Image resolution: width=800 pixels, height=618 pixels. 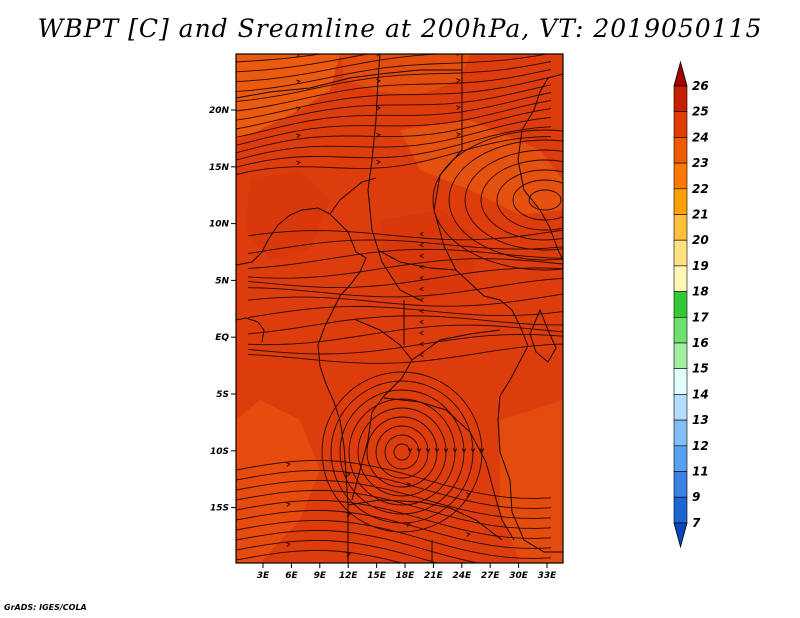 What do you see at coordinates (263, 576) in the screenshot?
I see `lon-tick-label: 3E` at bounding box center [263, 576].